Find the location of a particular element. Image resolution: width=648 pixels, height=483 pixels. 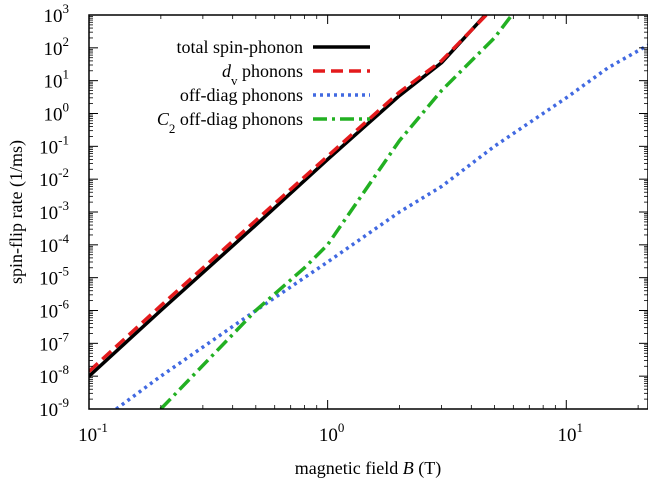

legend-label-2: off-diag phonons is located at coordinates (241, 95).